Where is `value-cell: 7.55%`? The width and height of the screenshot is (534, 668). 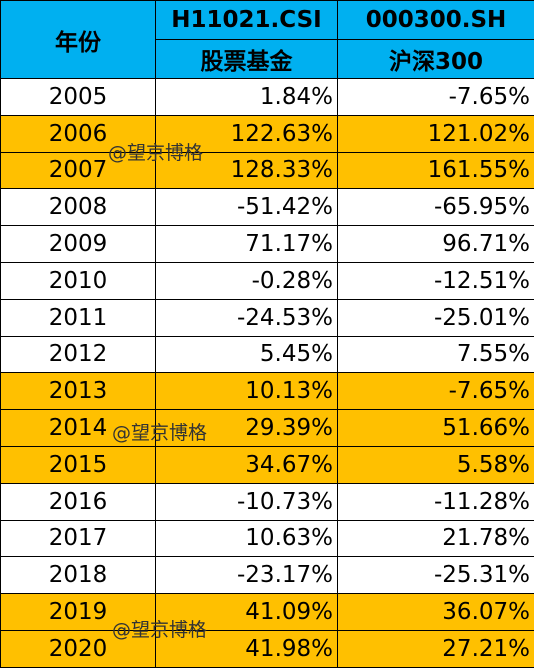 value-cell: 7.55% is located at coordinates (436, 354).